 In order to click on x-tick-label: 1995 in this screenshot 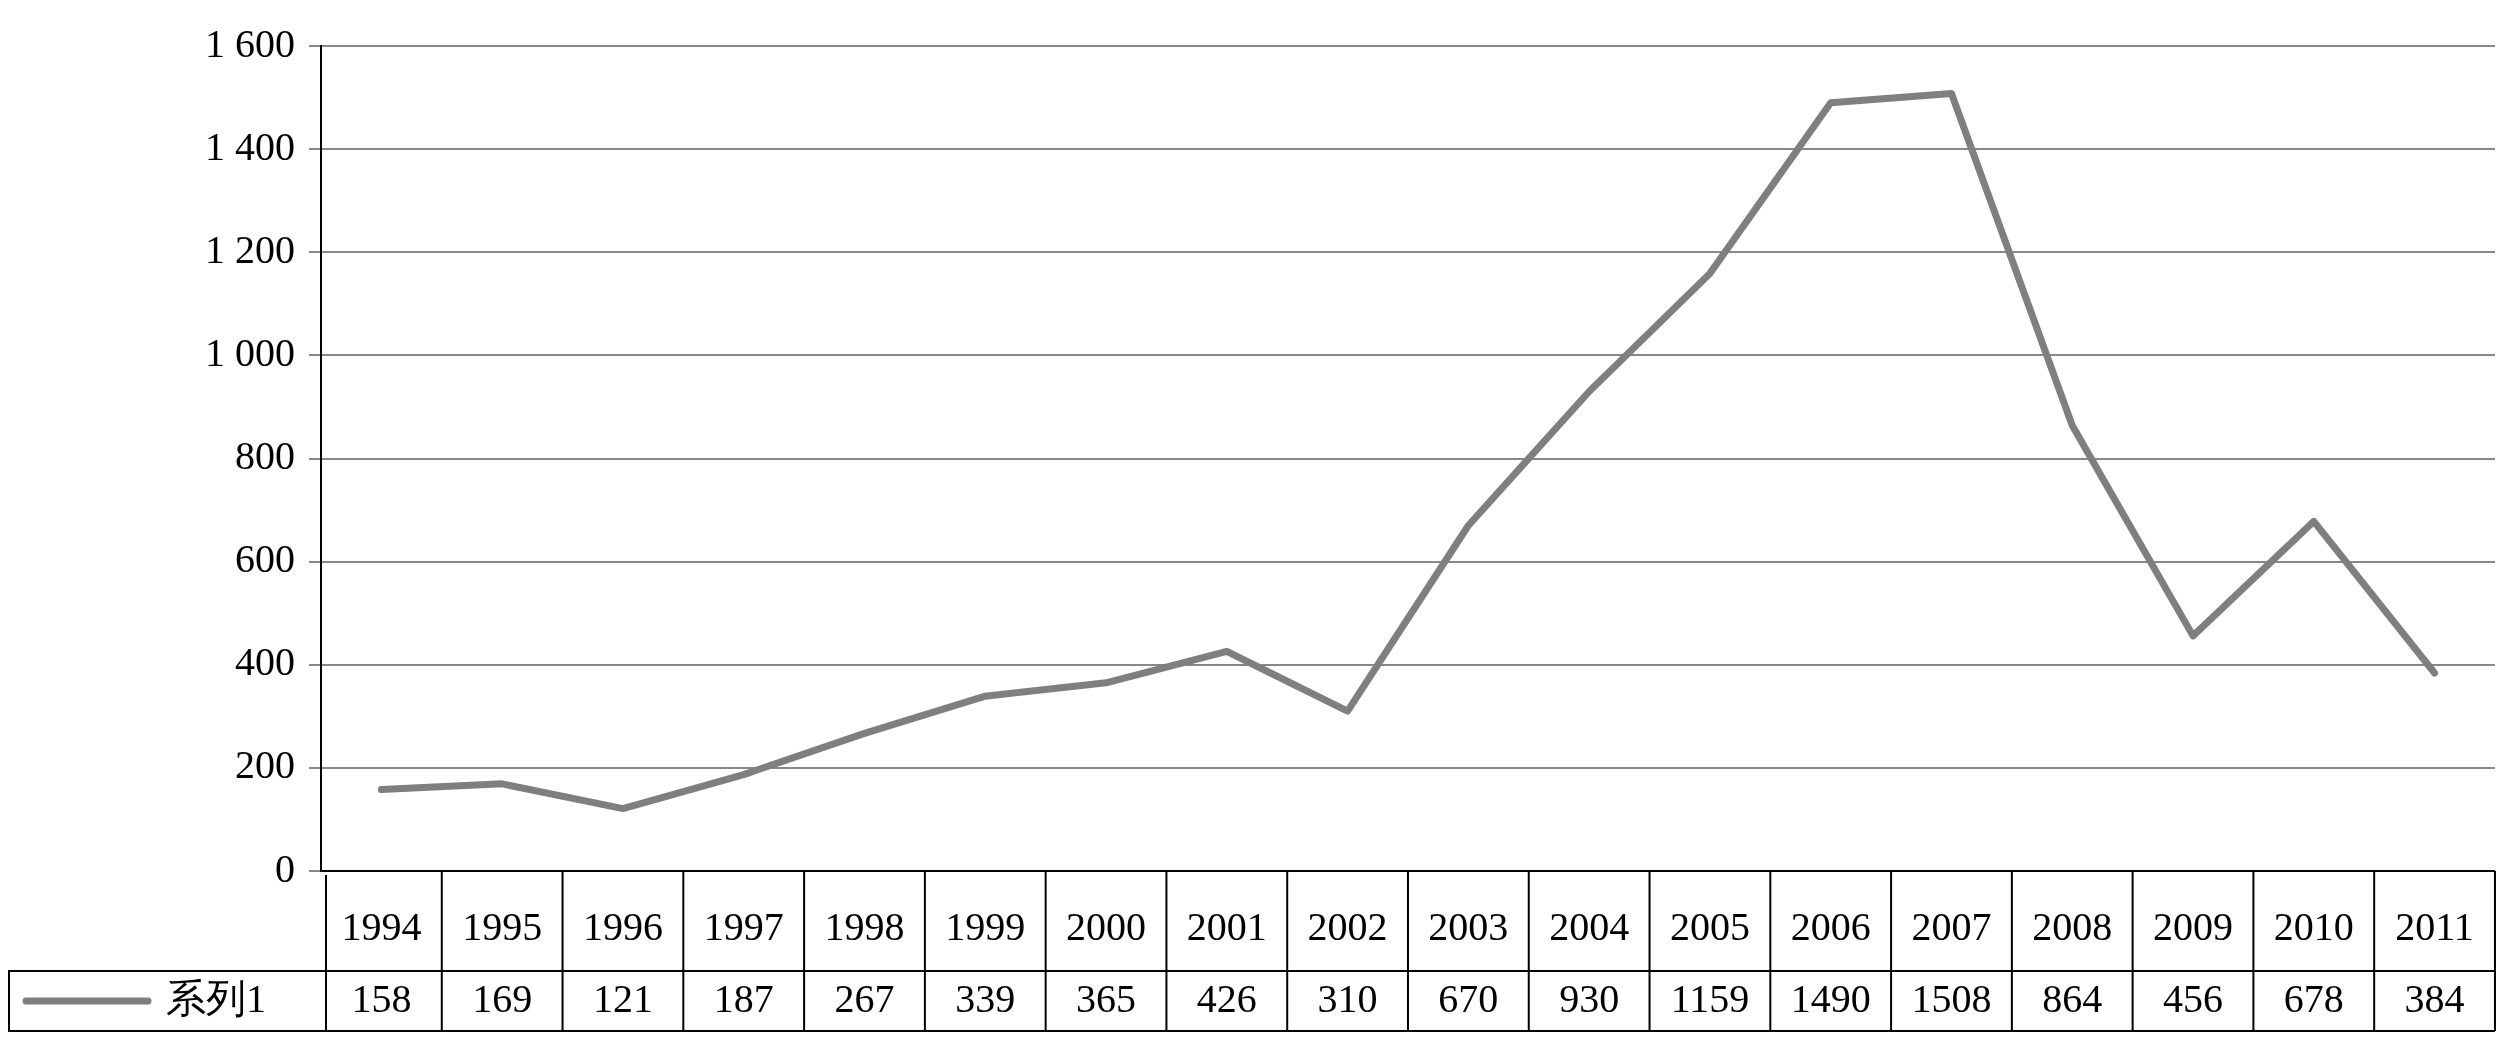, I will do `click(502, 926)`.